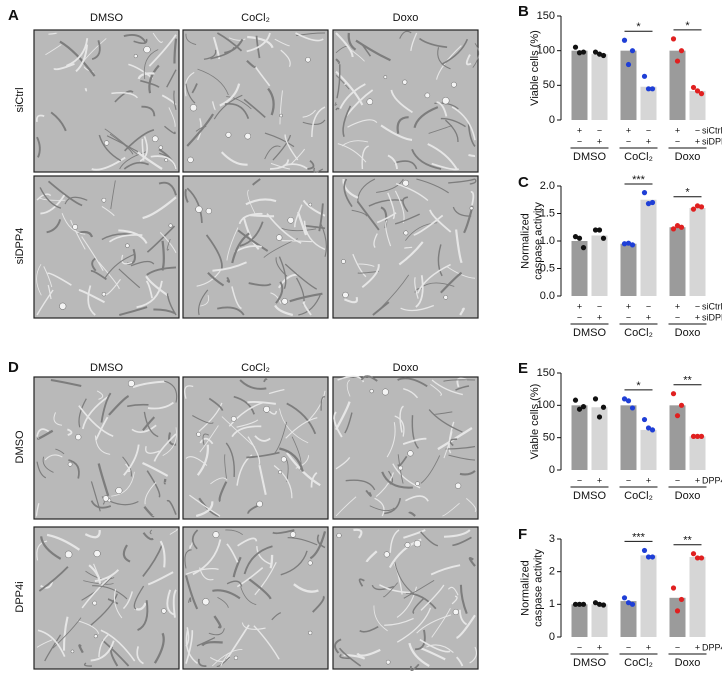 This screenshot has width=722, height=693. I want to click on y-tick-label: 150, so click(546, 373).